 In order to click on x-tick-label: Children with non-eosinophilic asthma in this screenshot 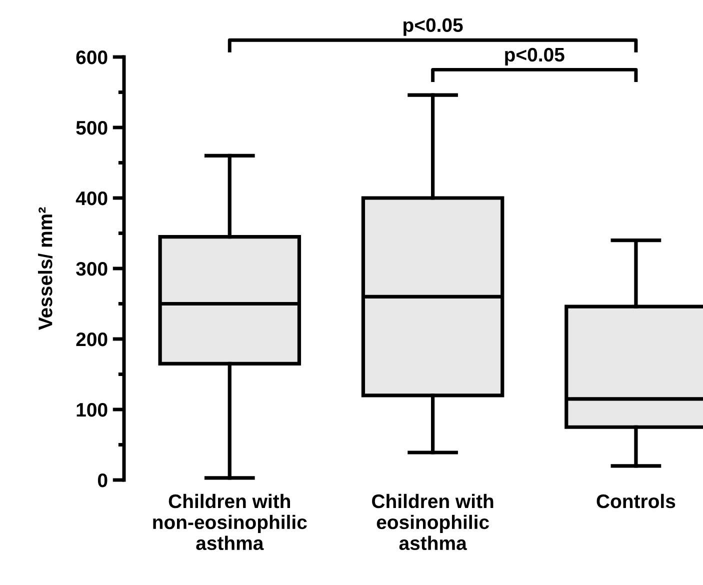, I will do `click(230, 522)`.